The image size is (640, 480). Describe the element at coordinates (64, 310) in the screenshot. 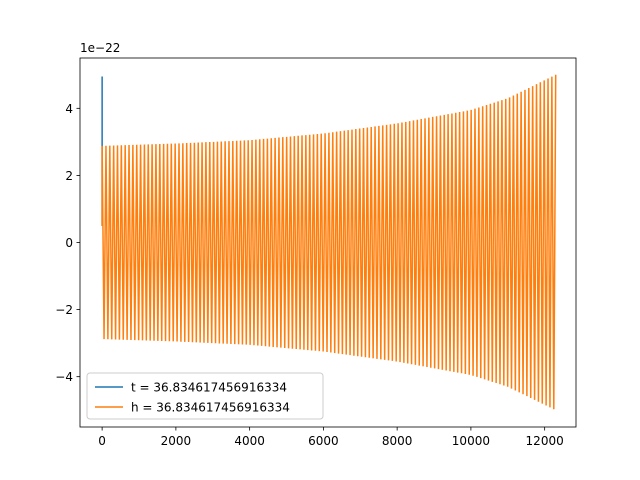

I see `y-tick-label: −2` at that location.